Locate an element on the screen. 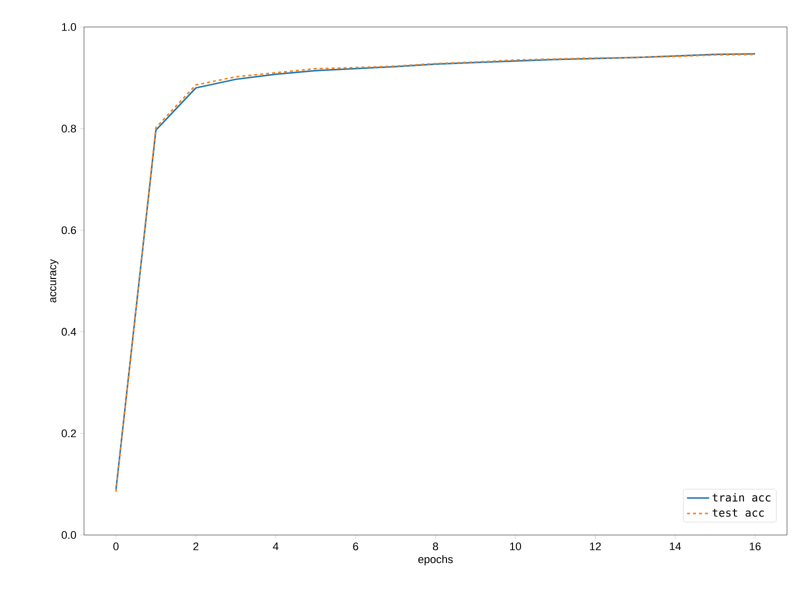  x-tick-label: 10 is located at coordinates (516, 546).